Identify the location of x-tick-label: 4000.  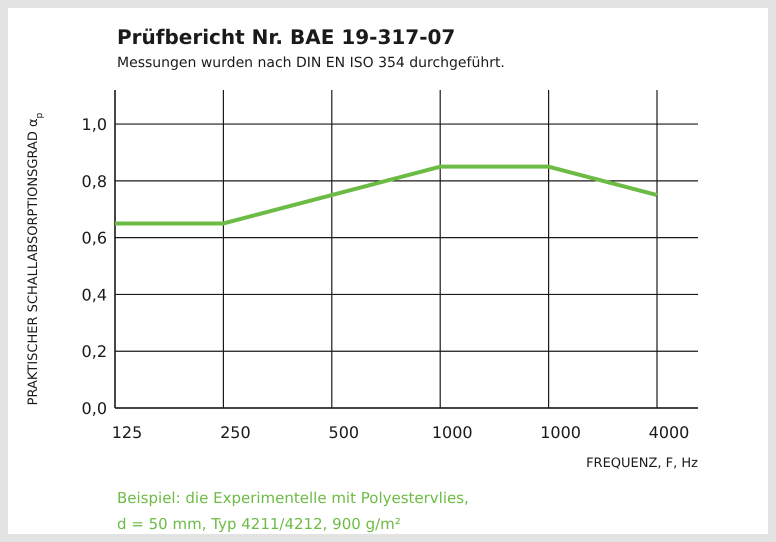
(669, 432).